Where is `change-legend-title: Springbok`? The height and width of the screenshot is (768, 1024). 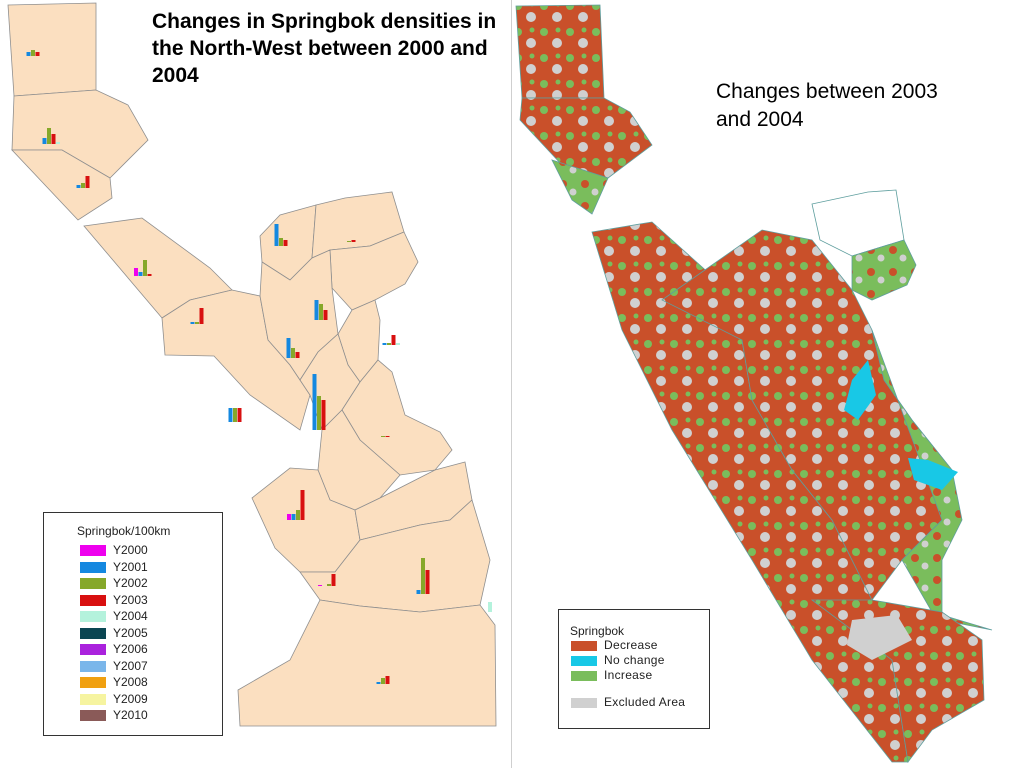 change-legend-title: Springbok is located at coordinates (597, 631).